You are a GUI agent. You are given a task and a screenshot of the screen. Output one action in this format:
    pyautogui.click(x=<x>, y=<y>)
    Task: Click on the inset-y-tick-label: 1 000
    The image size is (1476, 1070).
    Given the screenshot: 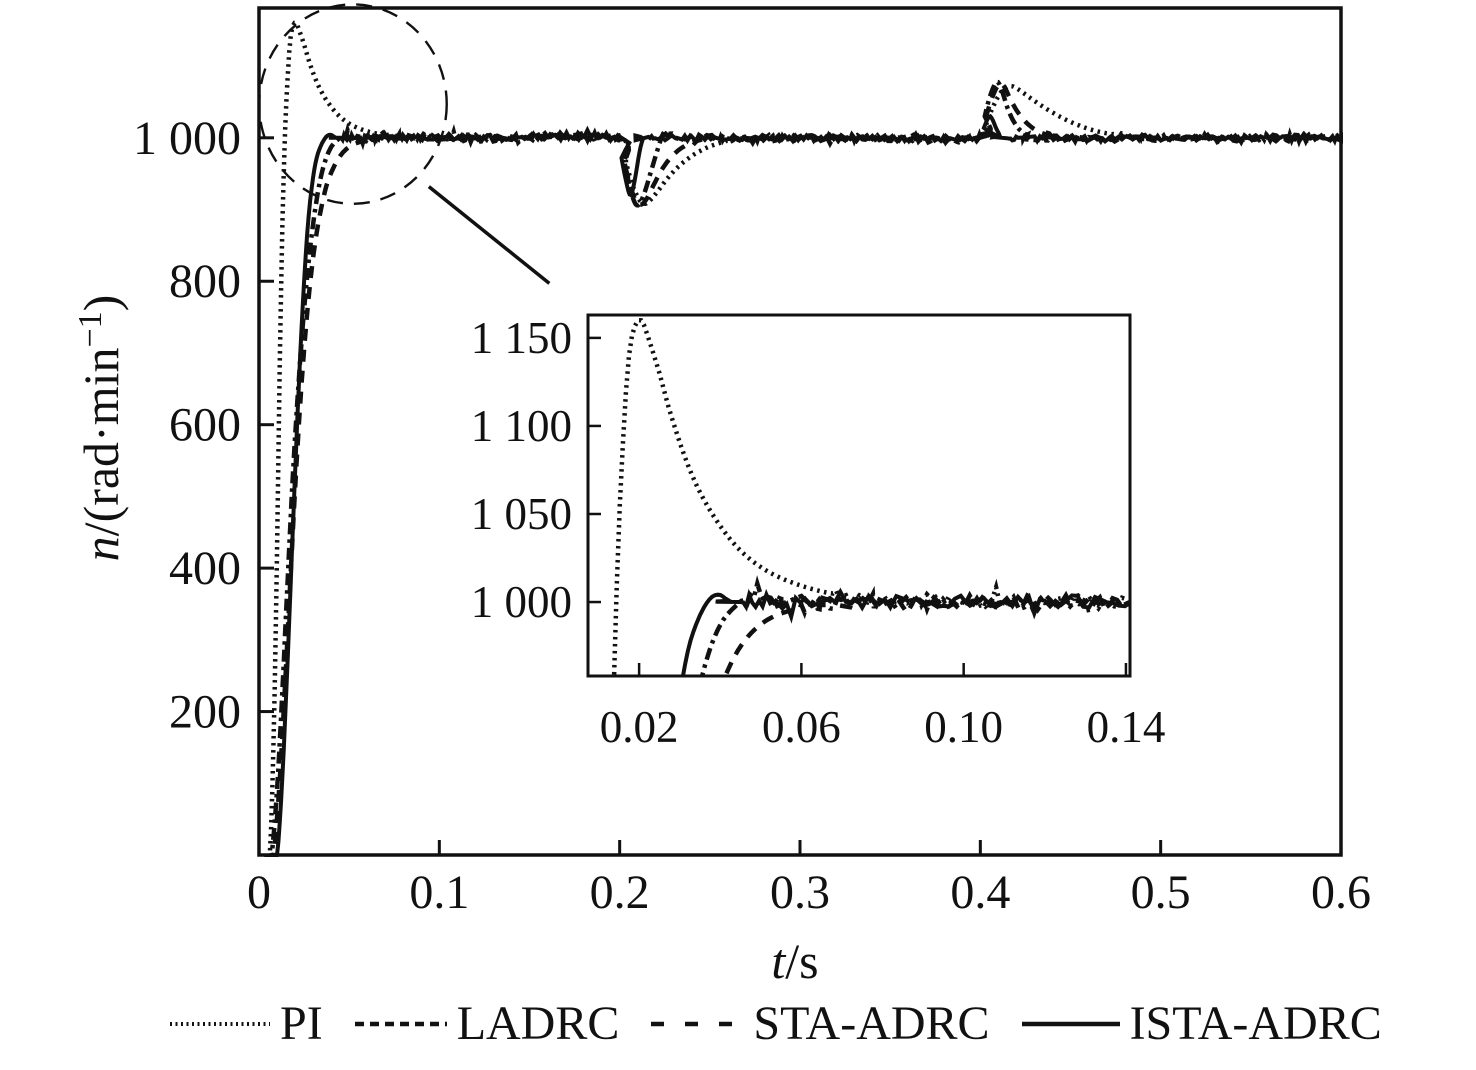 What is the action you would take?
    pyautogui.click(x=521, y=602)
    